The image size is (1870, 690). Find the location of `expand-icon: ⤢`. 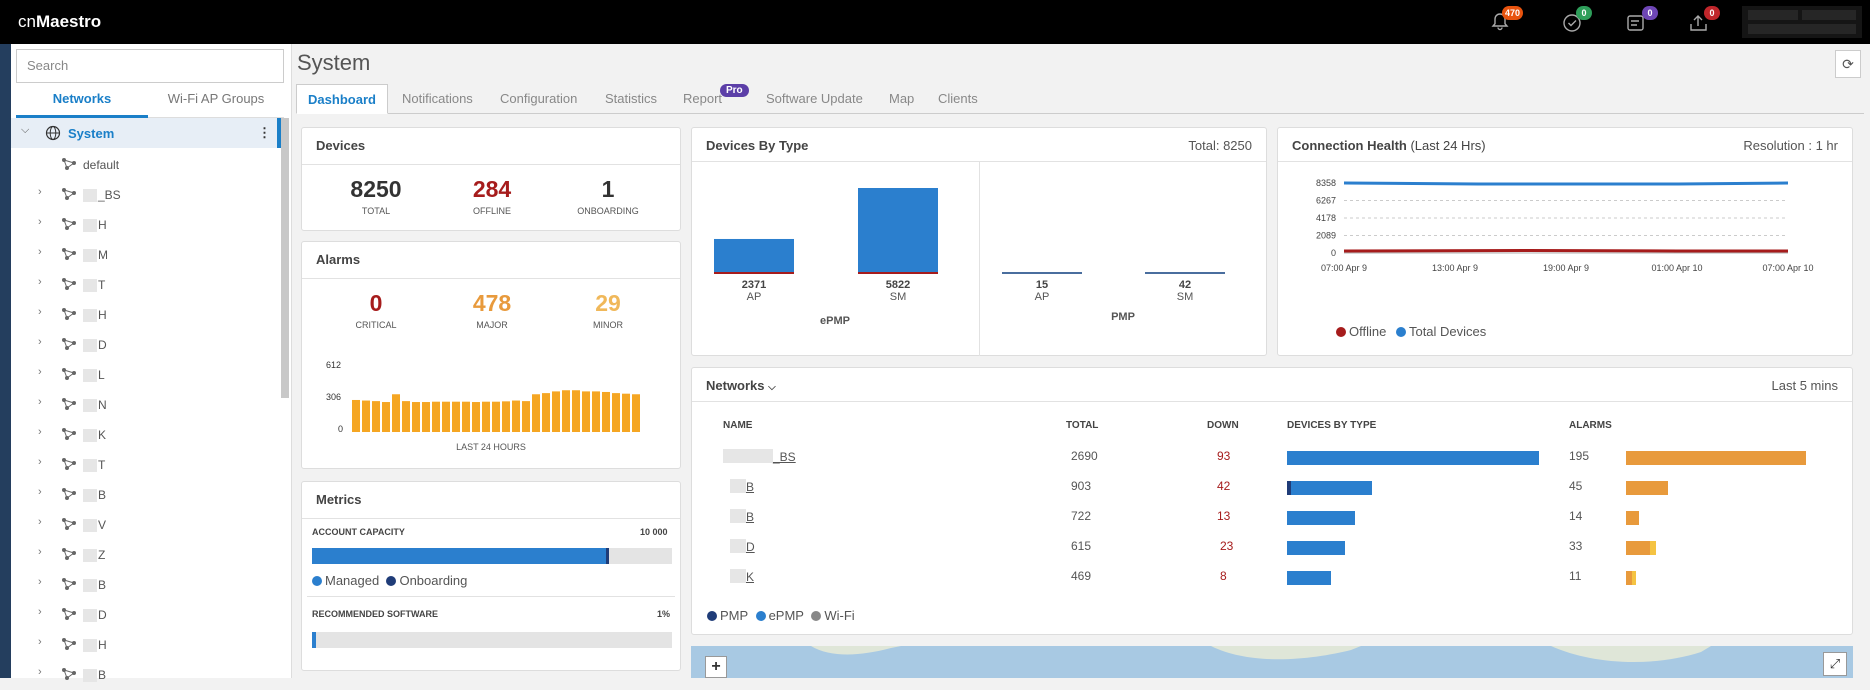

expand-icon: ⤢ is located at coordinates (1835, 664).